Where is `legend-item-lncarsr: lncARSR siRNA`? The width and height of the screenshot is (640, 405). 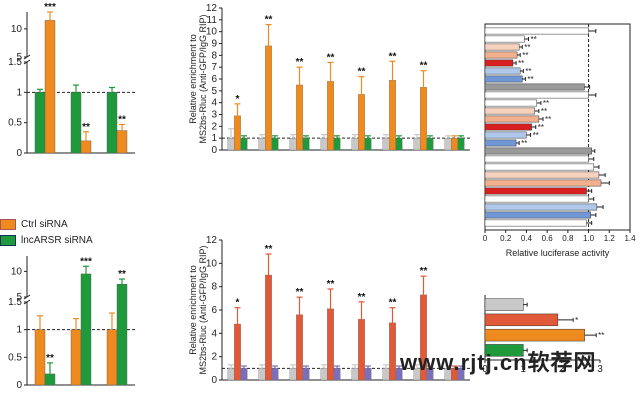 legend-item-lncarsr: lncARSR siRNA is located at coordinates (46, 240).